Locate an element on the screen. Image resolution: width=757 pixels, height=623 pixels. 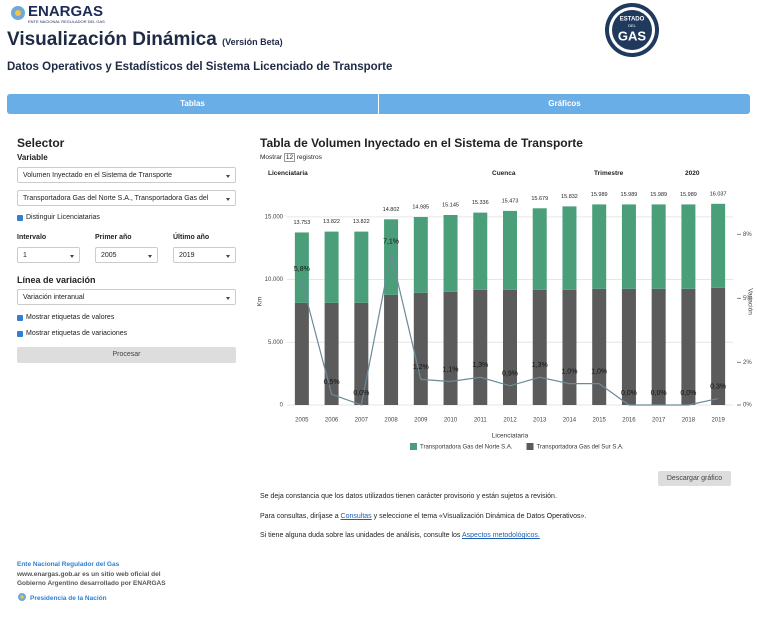
select: 2005 is located at coordinates (126, 255).